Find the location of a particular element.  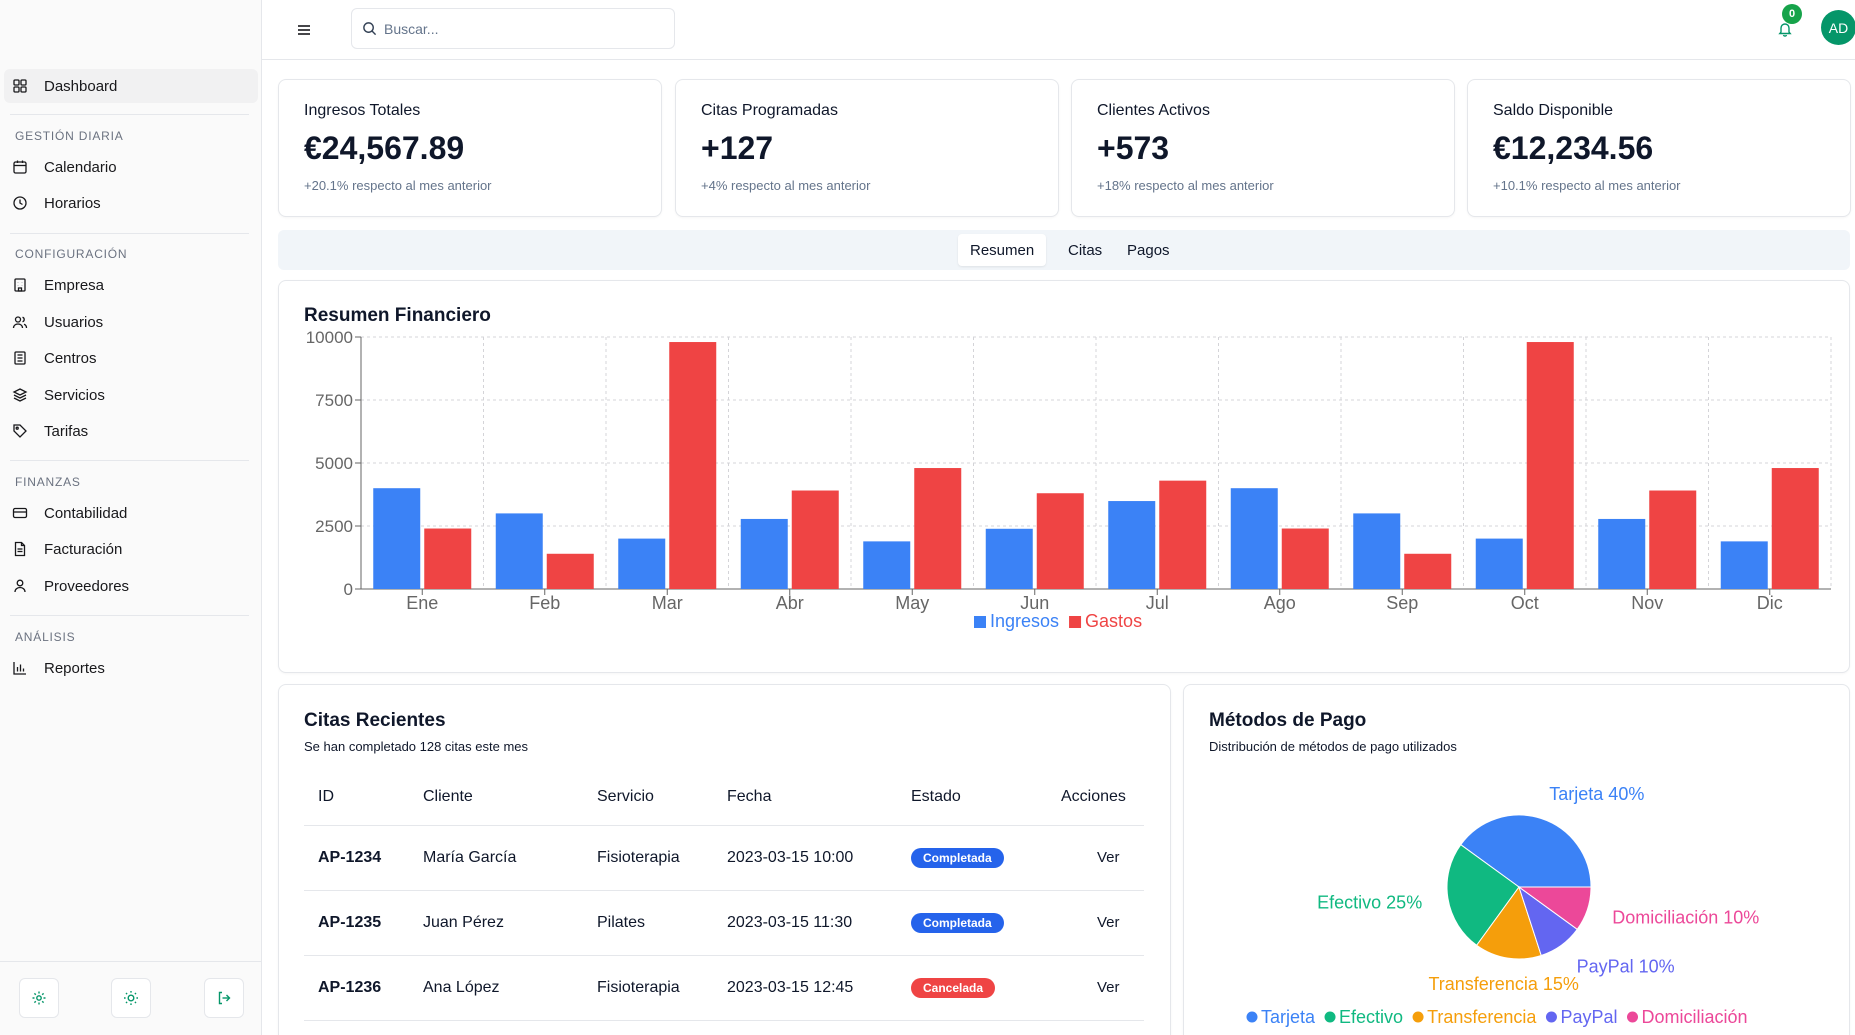

stat-change: +10.1% respecto al mes anterior is located at coordinates (1587, 185).